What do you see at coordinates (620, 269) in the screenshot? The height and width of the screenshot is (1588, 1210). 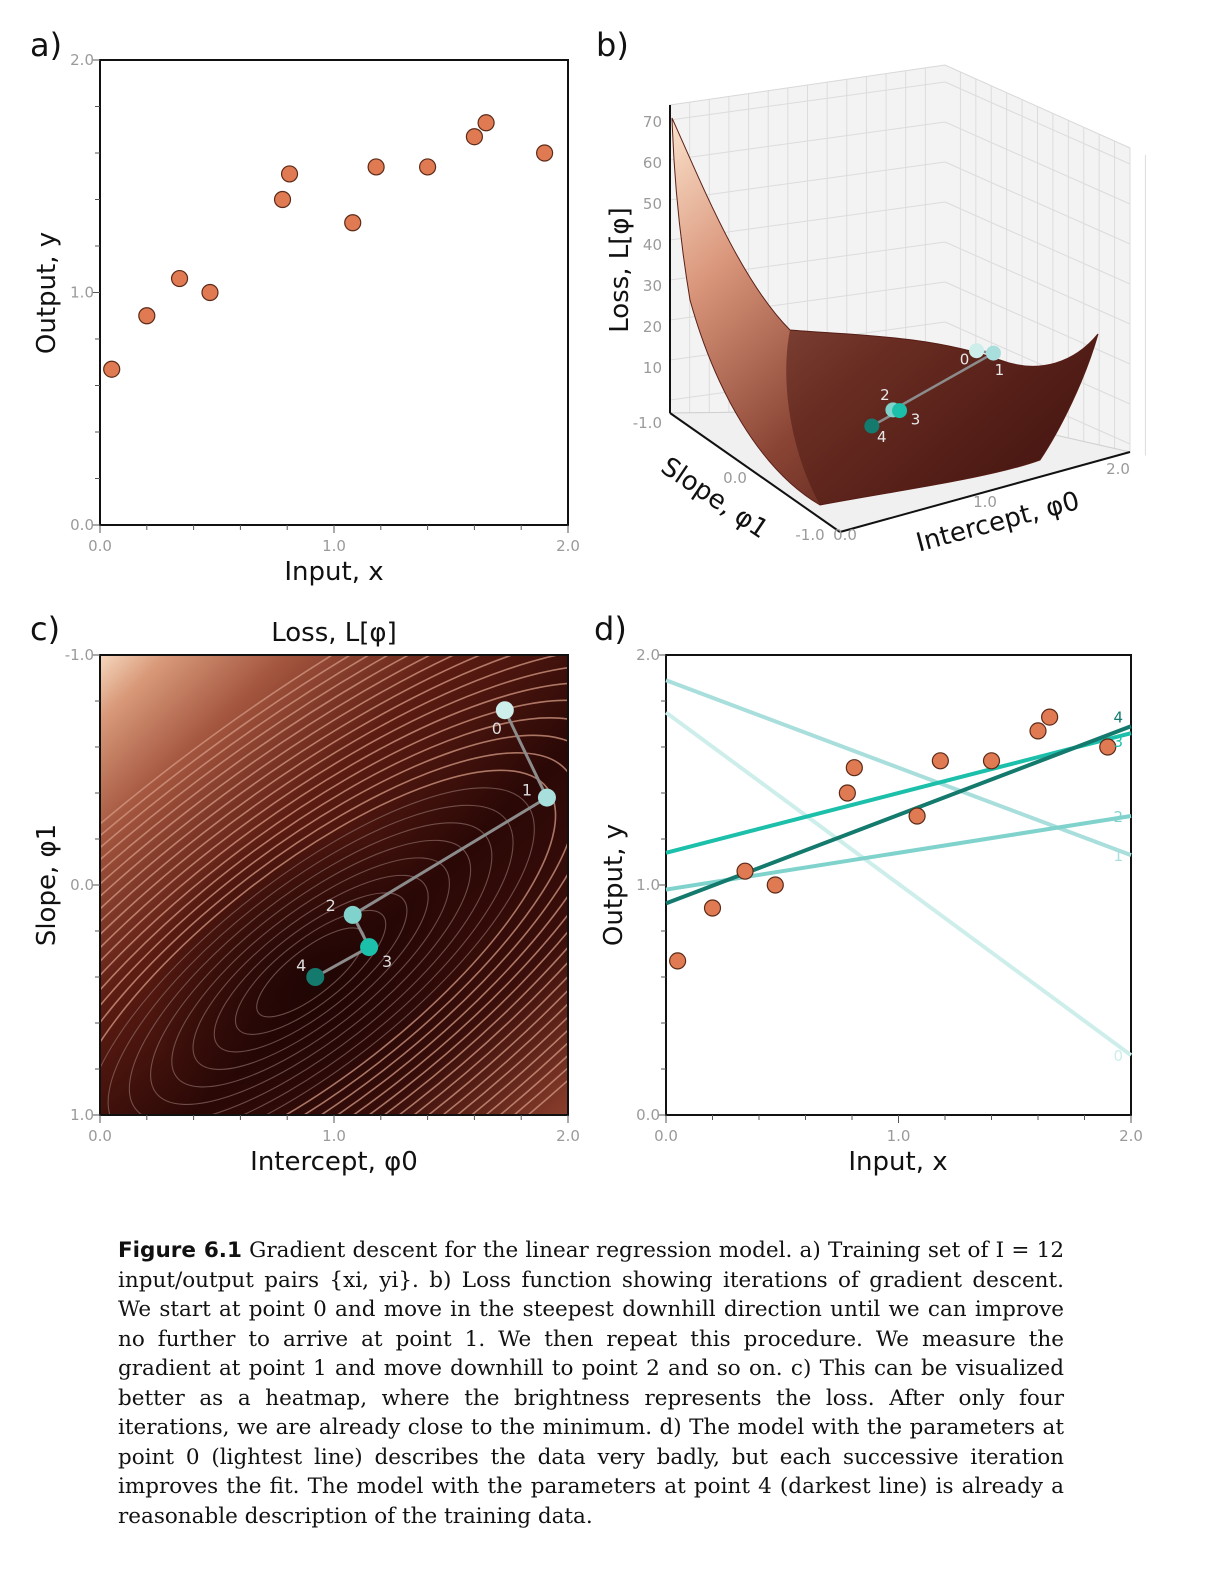 I see `panel-b-zlabel: Loss, L[φ]` at bounding box center [620, 269].